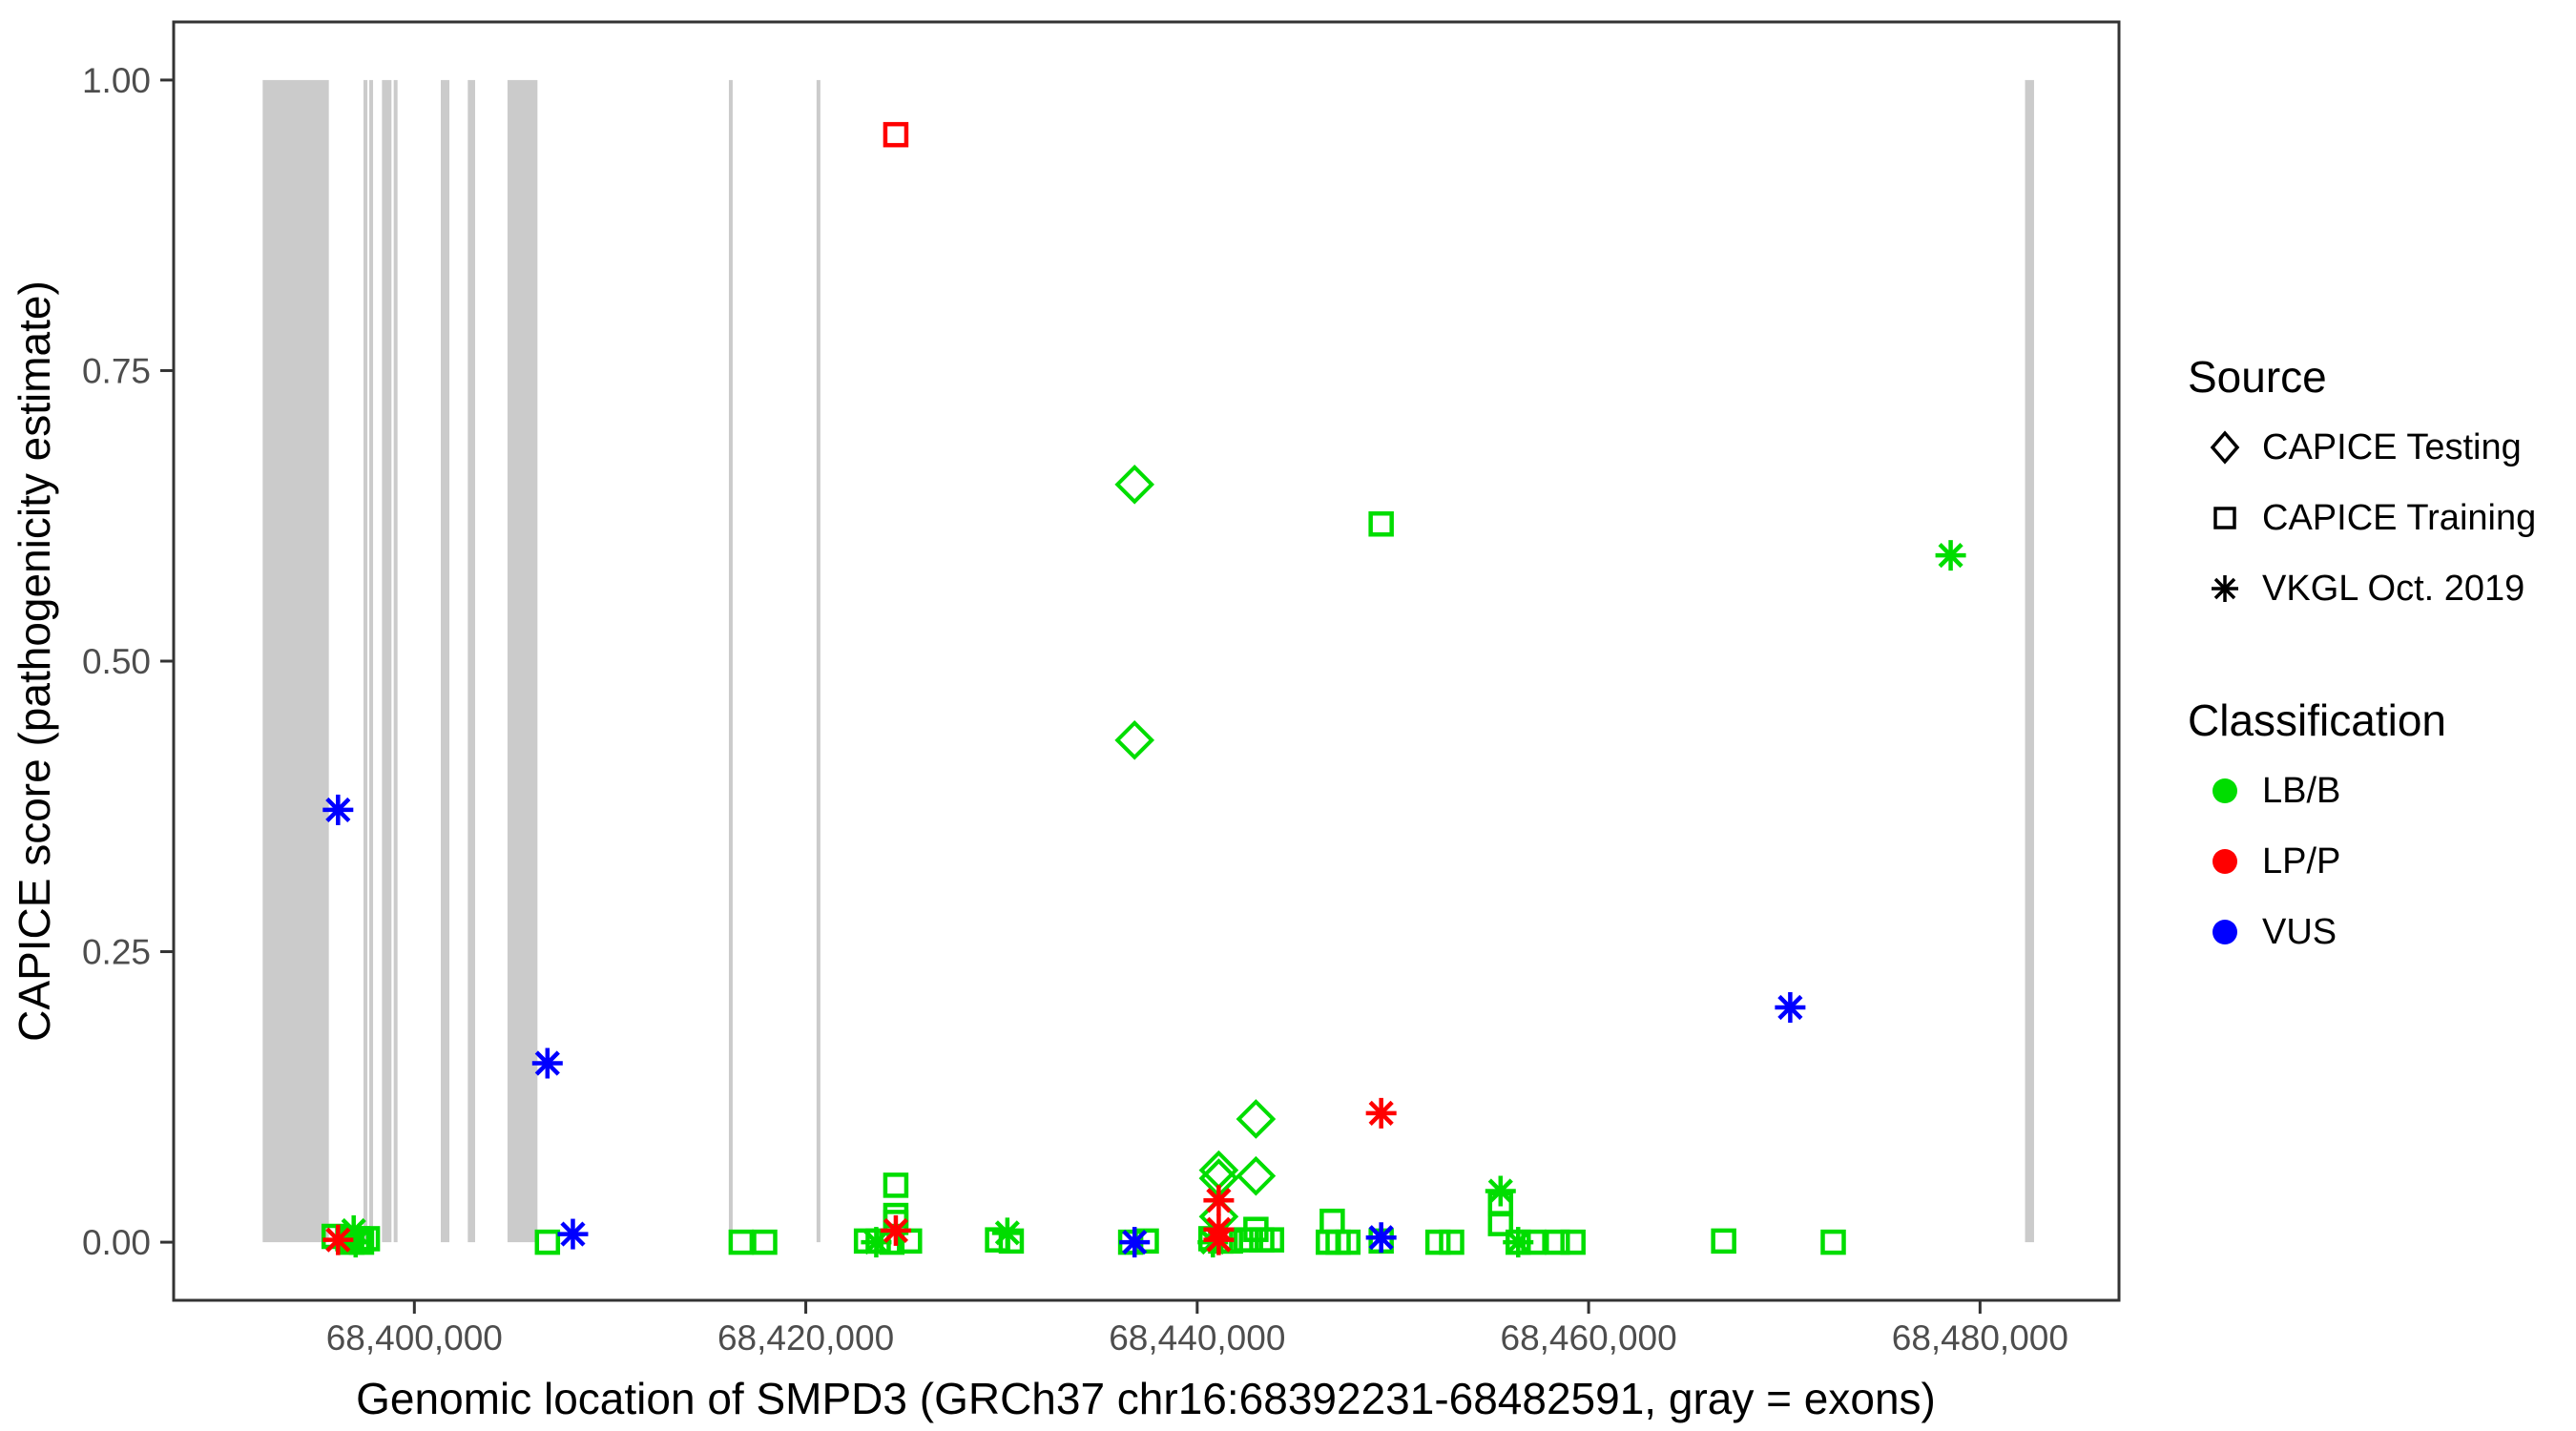 Image resolution: width=2576 pixels, height=1431 pixels. Describe the element at coordinates (2317, 720) in the screenshot. I see `legend-classification-title: Classification` at that location.